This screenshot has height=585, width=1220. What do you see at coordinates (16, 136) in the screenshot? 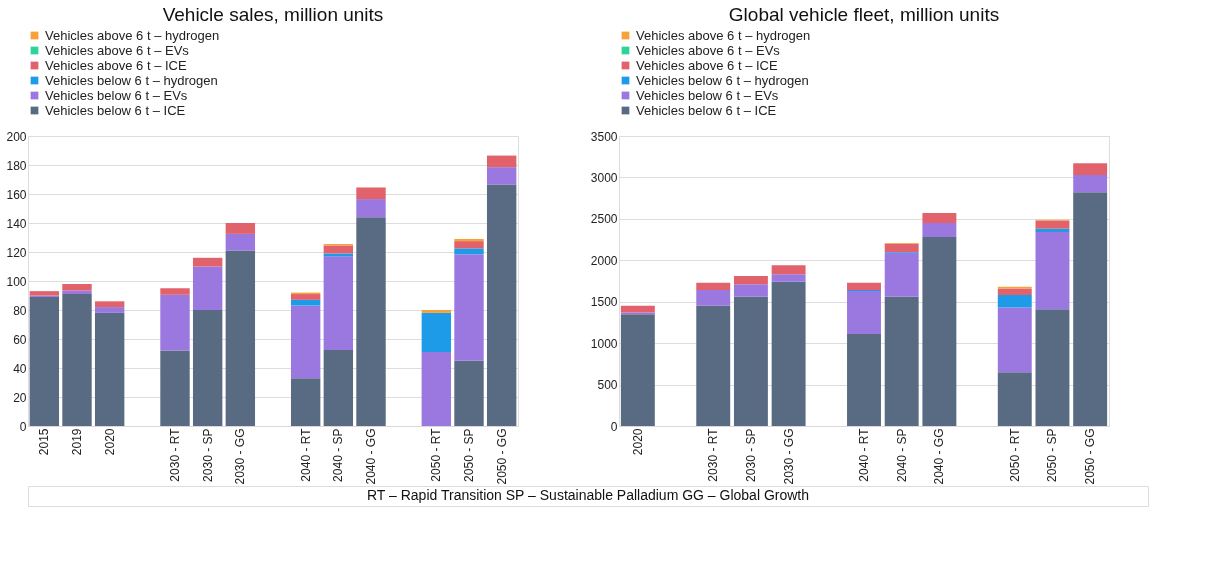
I see `y-tick-label: 200` at bounding box center [16, 136].